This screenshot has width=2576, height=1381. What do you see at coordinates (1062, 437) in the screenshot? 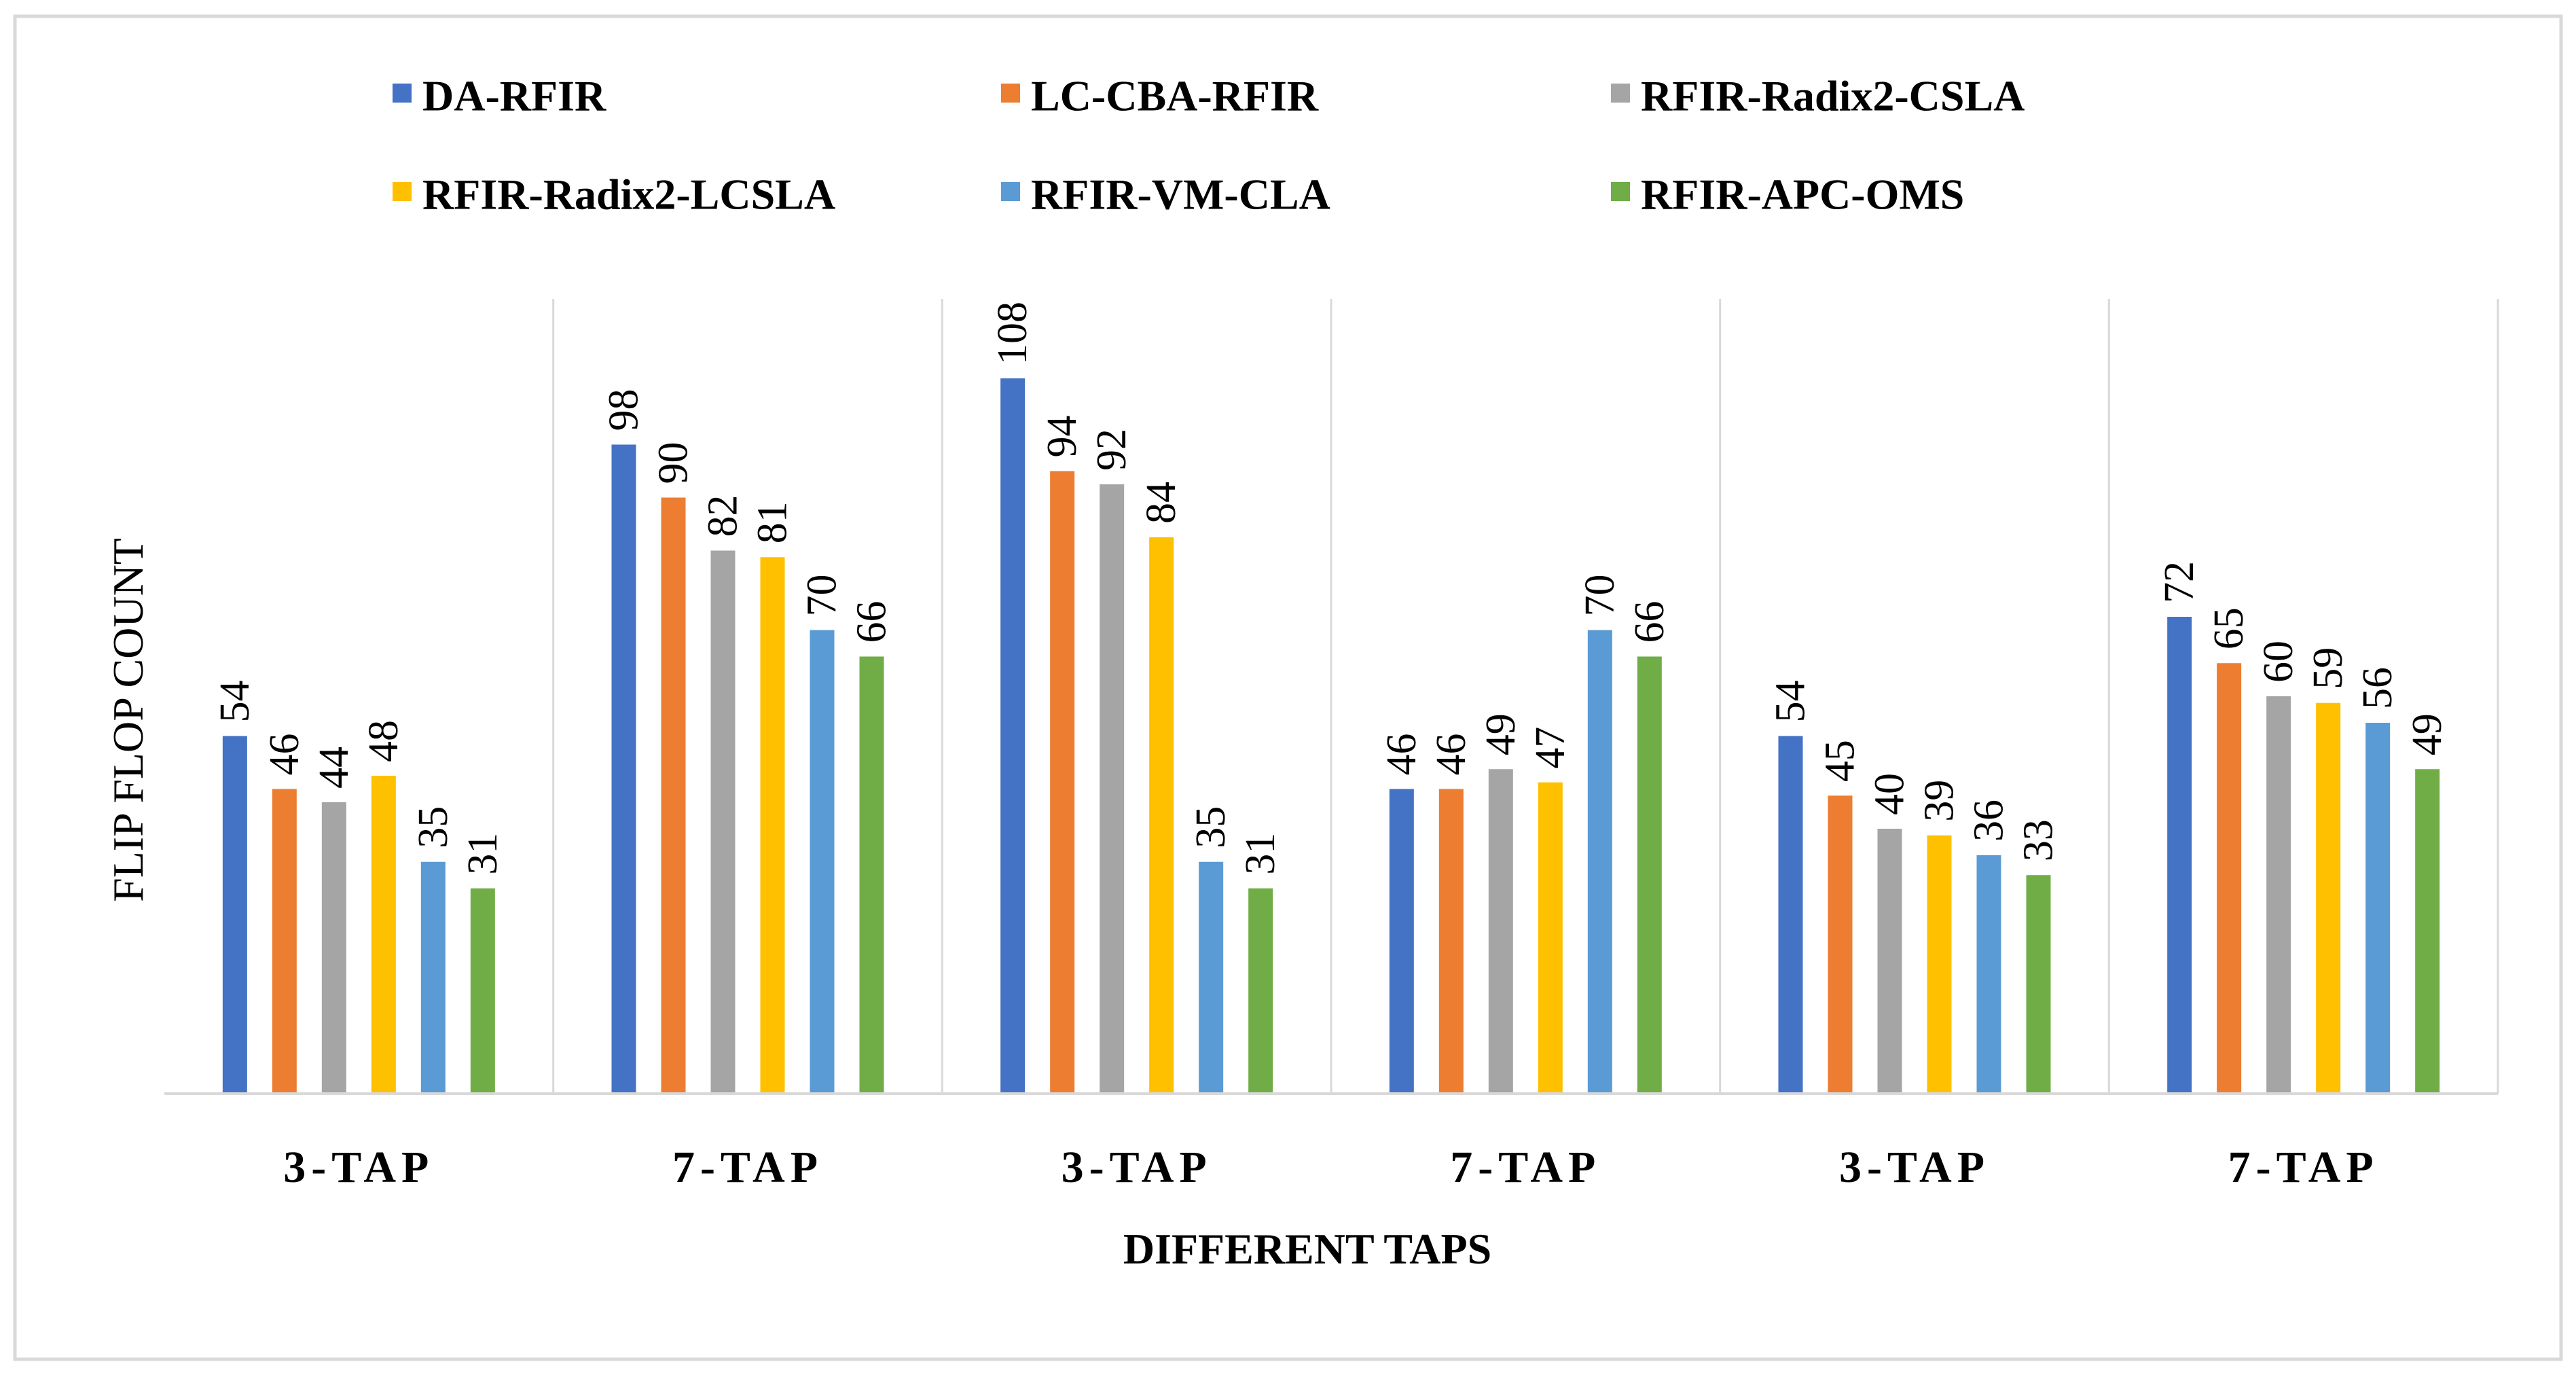
I see `data-label: 94` at bounding box center [1062, 437].